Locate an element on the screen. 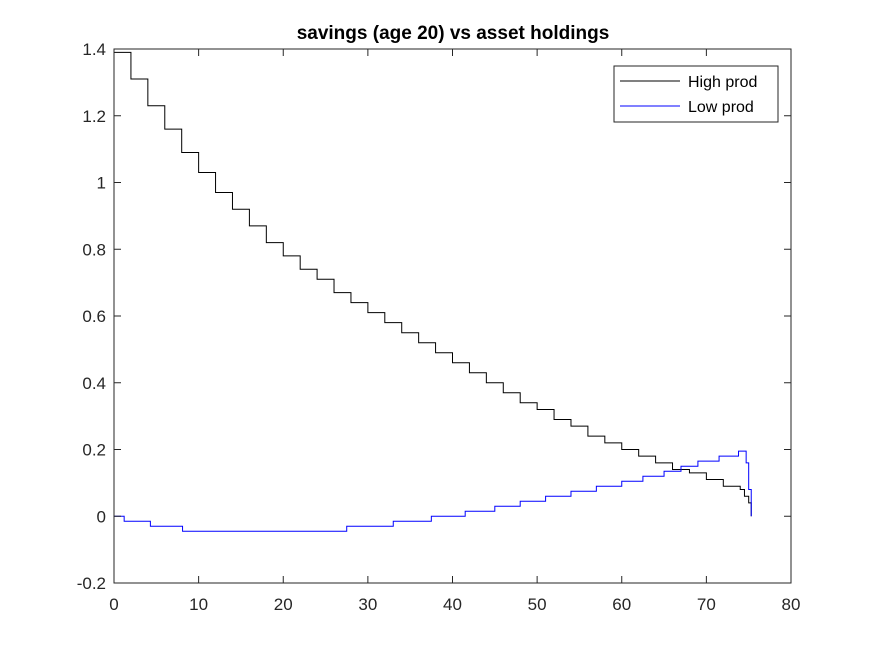  x-tick-label: 20 is located at coordinates (283, 604).